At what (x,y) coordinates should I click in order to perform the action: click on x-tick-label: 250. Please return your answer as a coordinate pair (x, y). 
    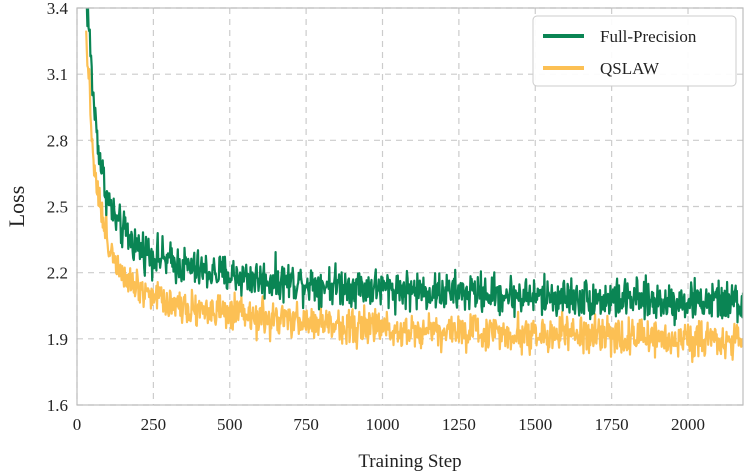
    Looking at the image, I should click on (154, 424).